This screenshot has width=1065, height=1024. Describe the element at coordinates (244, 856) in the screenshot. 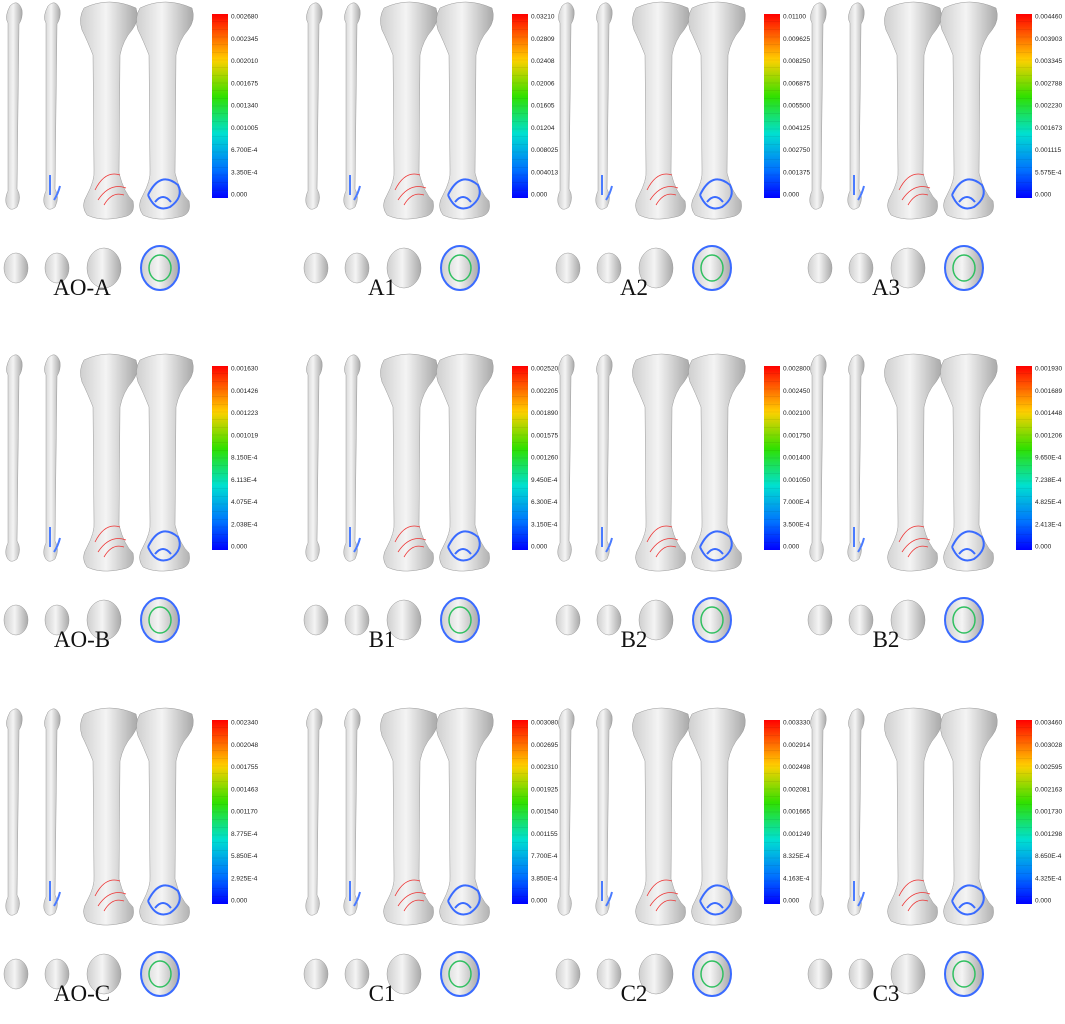

I see `colorbar-label: 5.850E-4` at that location.